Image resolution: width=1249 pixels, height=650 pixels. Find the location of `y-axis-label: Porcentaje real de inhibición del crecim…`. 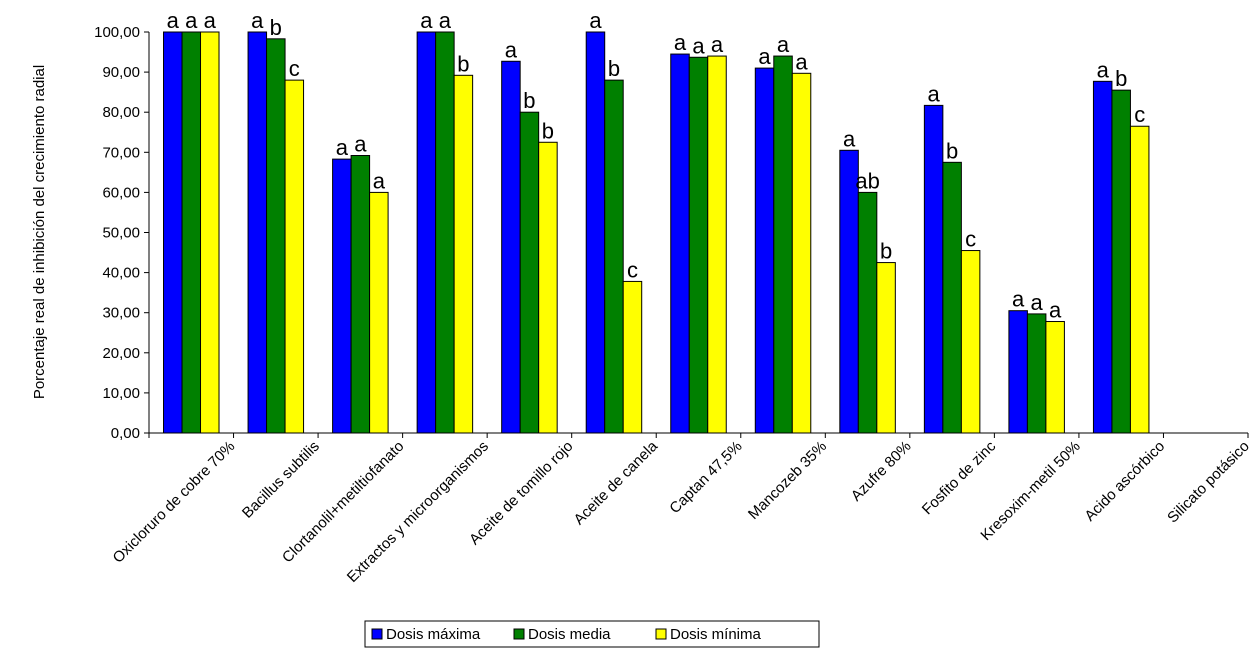

y-axis-label: Porcentaje real de inhibición del crecim… is located at coordinates (39, 232).